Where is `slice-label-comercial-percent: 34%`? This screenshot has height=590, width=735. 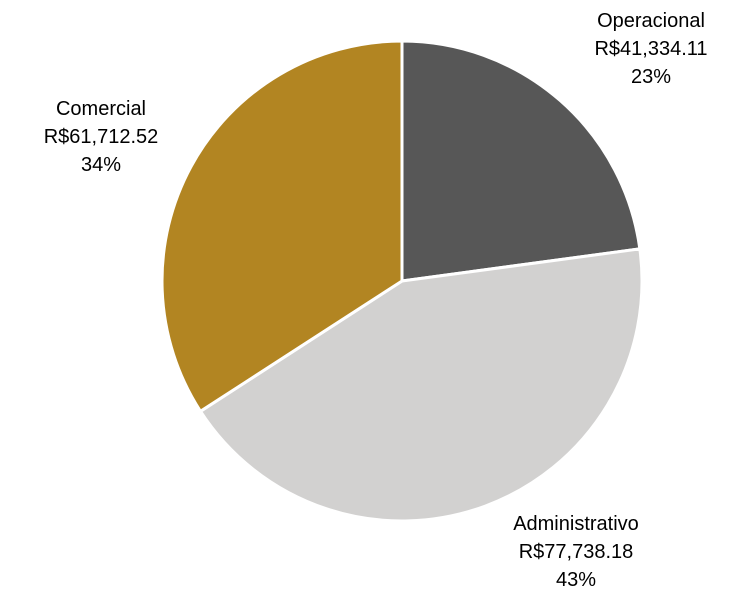 slice-label-comercial-percent: 34% is located at coordinates (101, 165).